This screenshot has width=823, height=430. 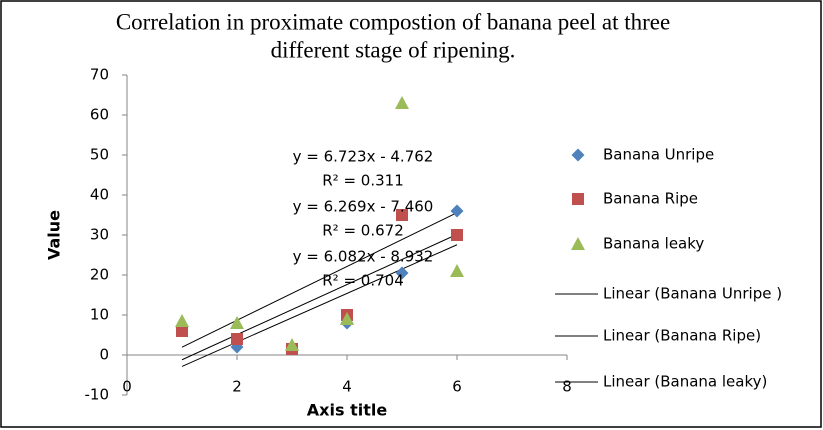 I want to click on trendline-equation: y = 6.269x - 7.460, so click(x=363, y=207).